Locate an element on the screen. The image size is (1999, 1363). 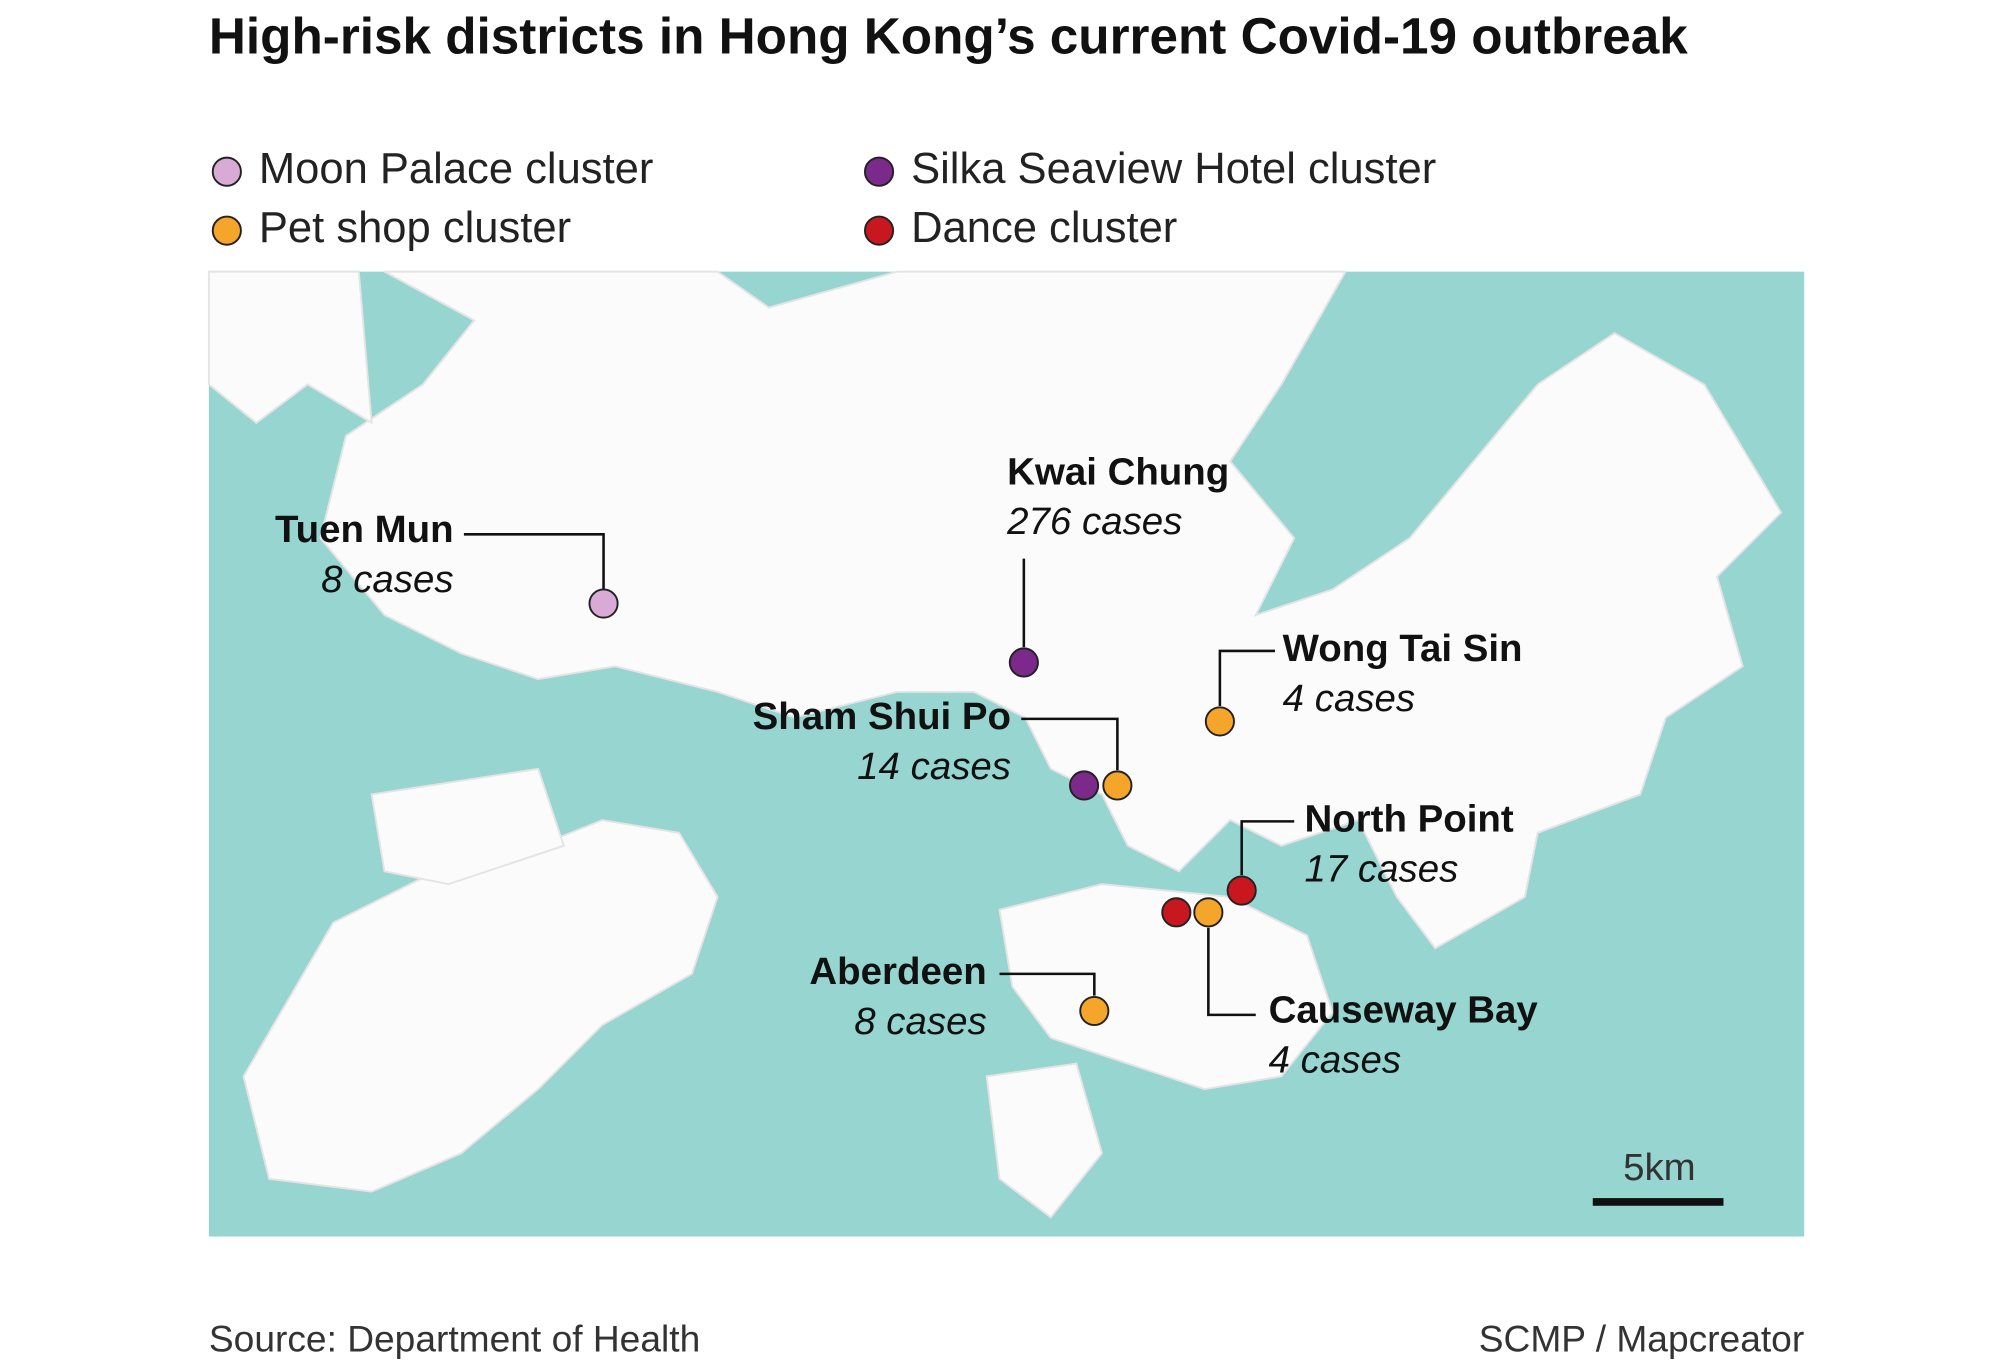
scale-bar: 5km is located at coordinates (1658, 1176).